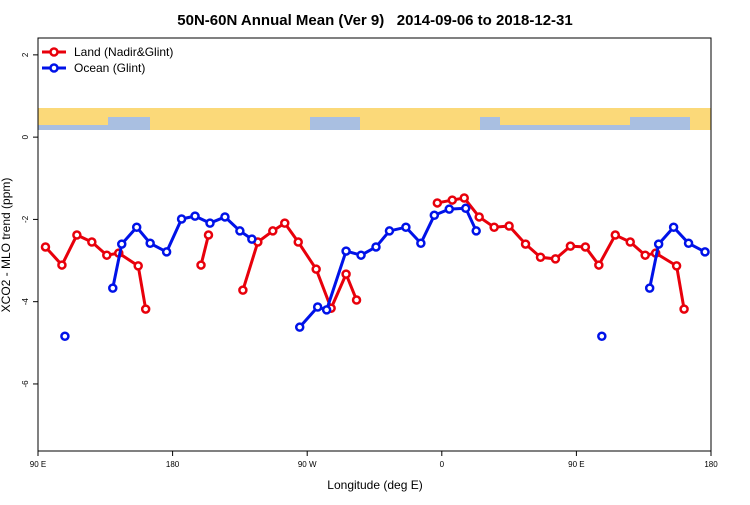  I want to click on x-tick-label: 90 W, so click(307, 464).